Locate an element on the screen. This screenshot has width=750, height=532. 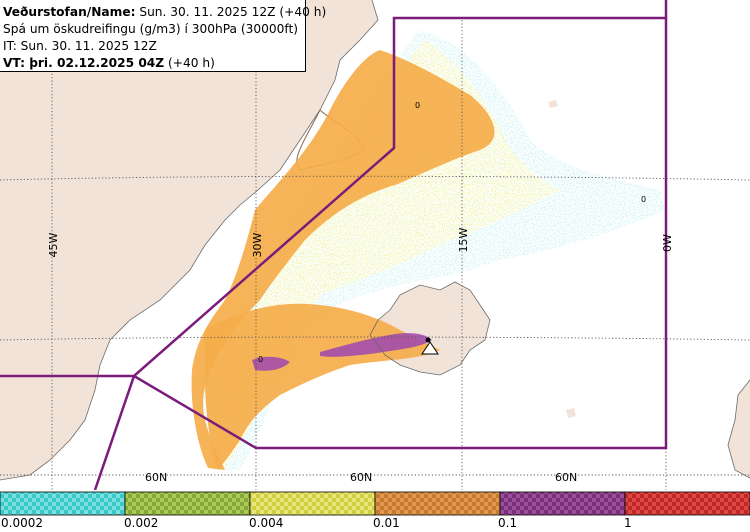
zero-marker-west: 0 is located at coordinates (260, 359).